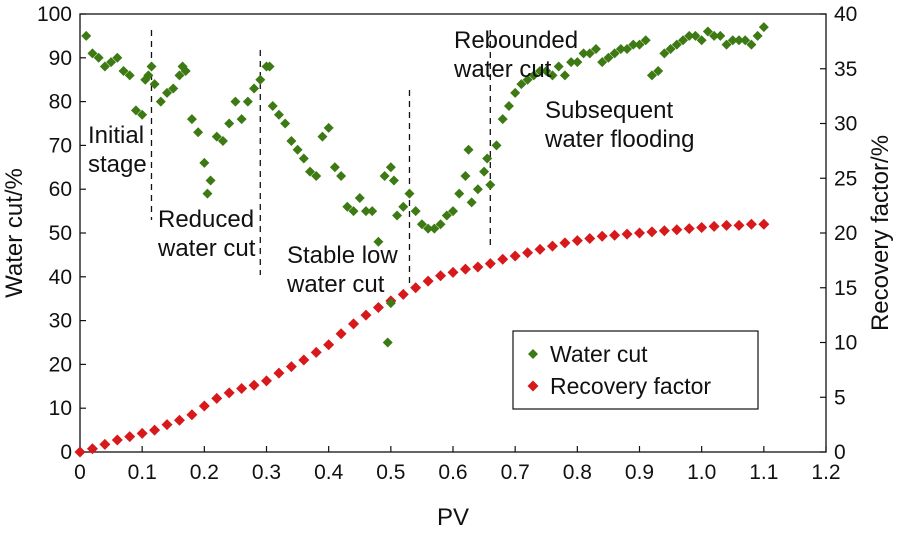 The height and width of the screenshot is (533, 900). Describe the element at coordinates (60, 321) in the screenshot. I see `y-tick-label: 30` at that location.